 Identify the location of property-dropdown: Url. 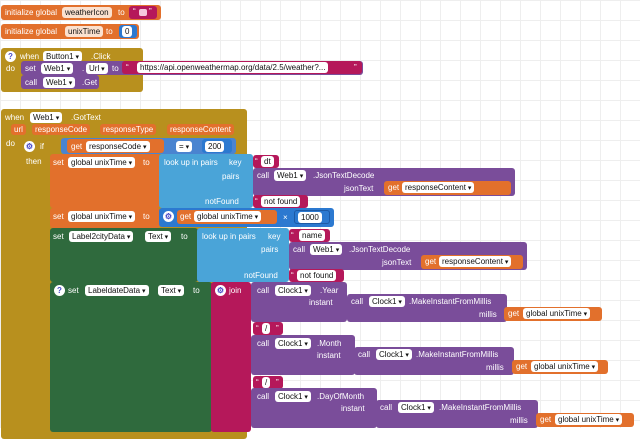
(97, 68).